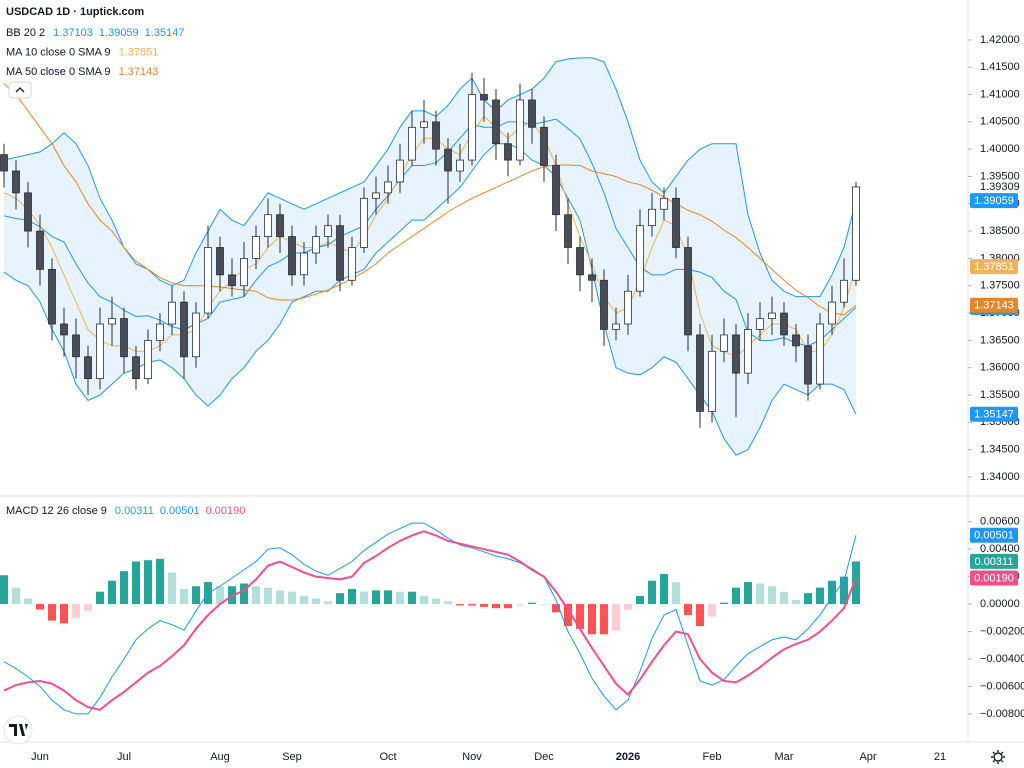  Describe the element at coordinates (867, 757) in the screenshot. I see `x-tick-label: Apr` at that location.